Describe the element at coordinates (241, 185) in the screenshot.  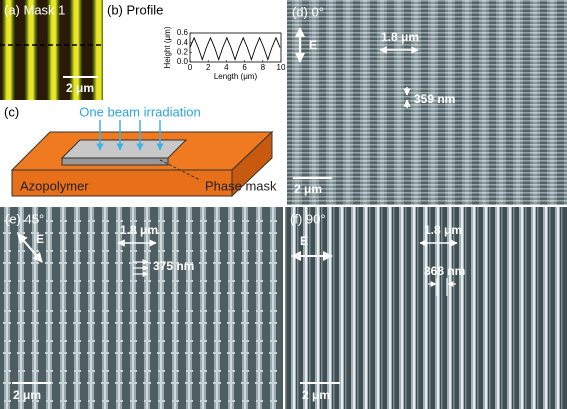
I see `mask-label: Phase mask` at that location.